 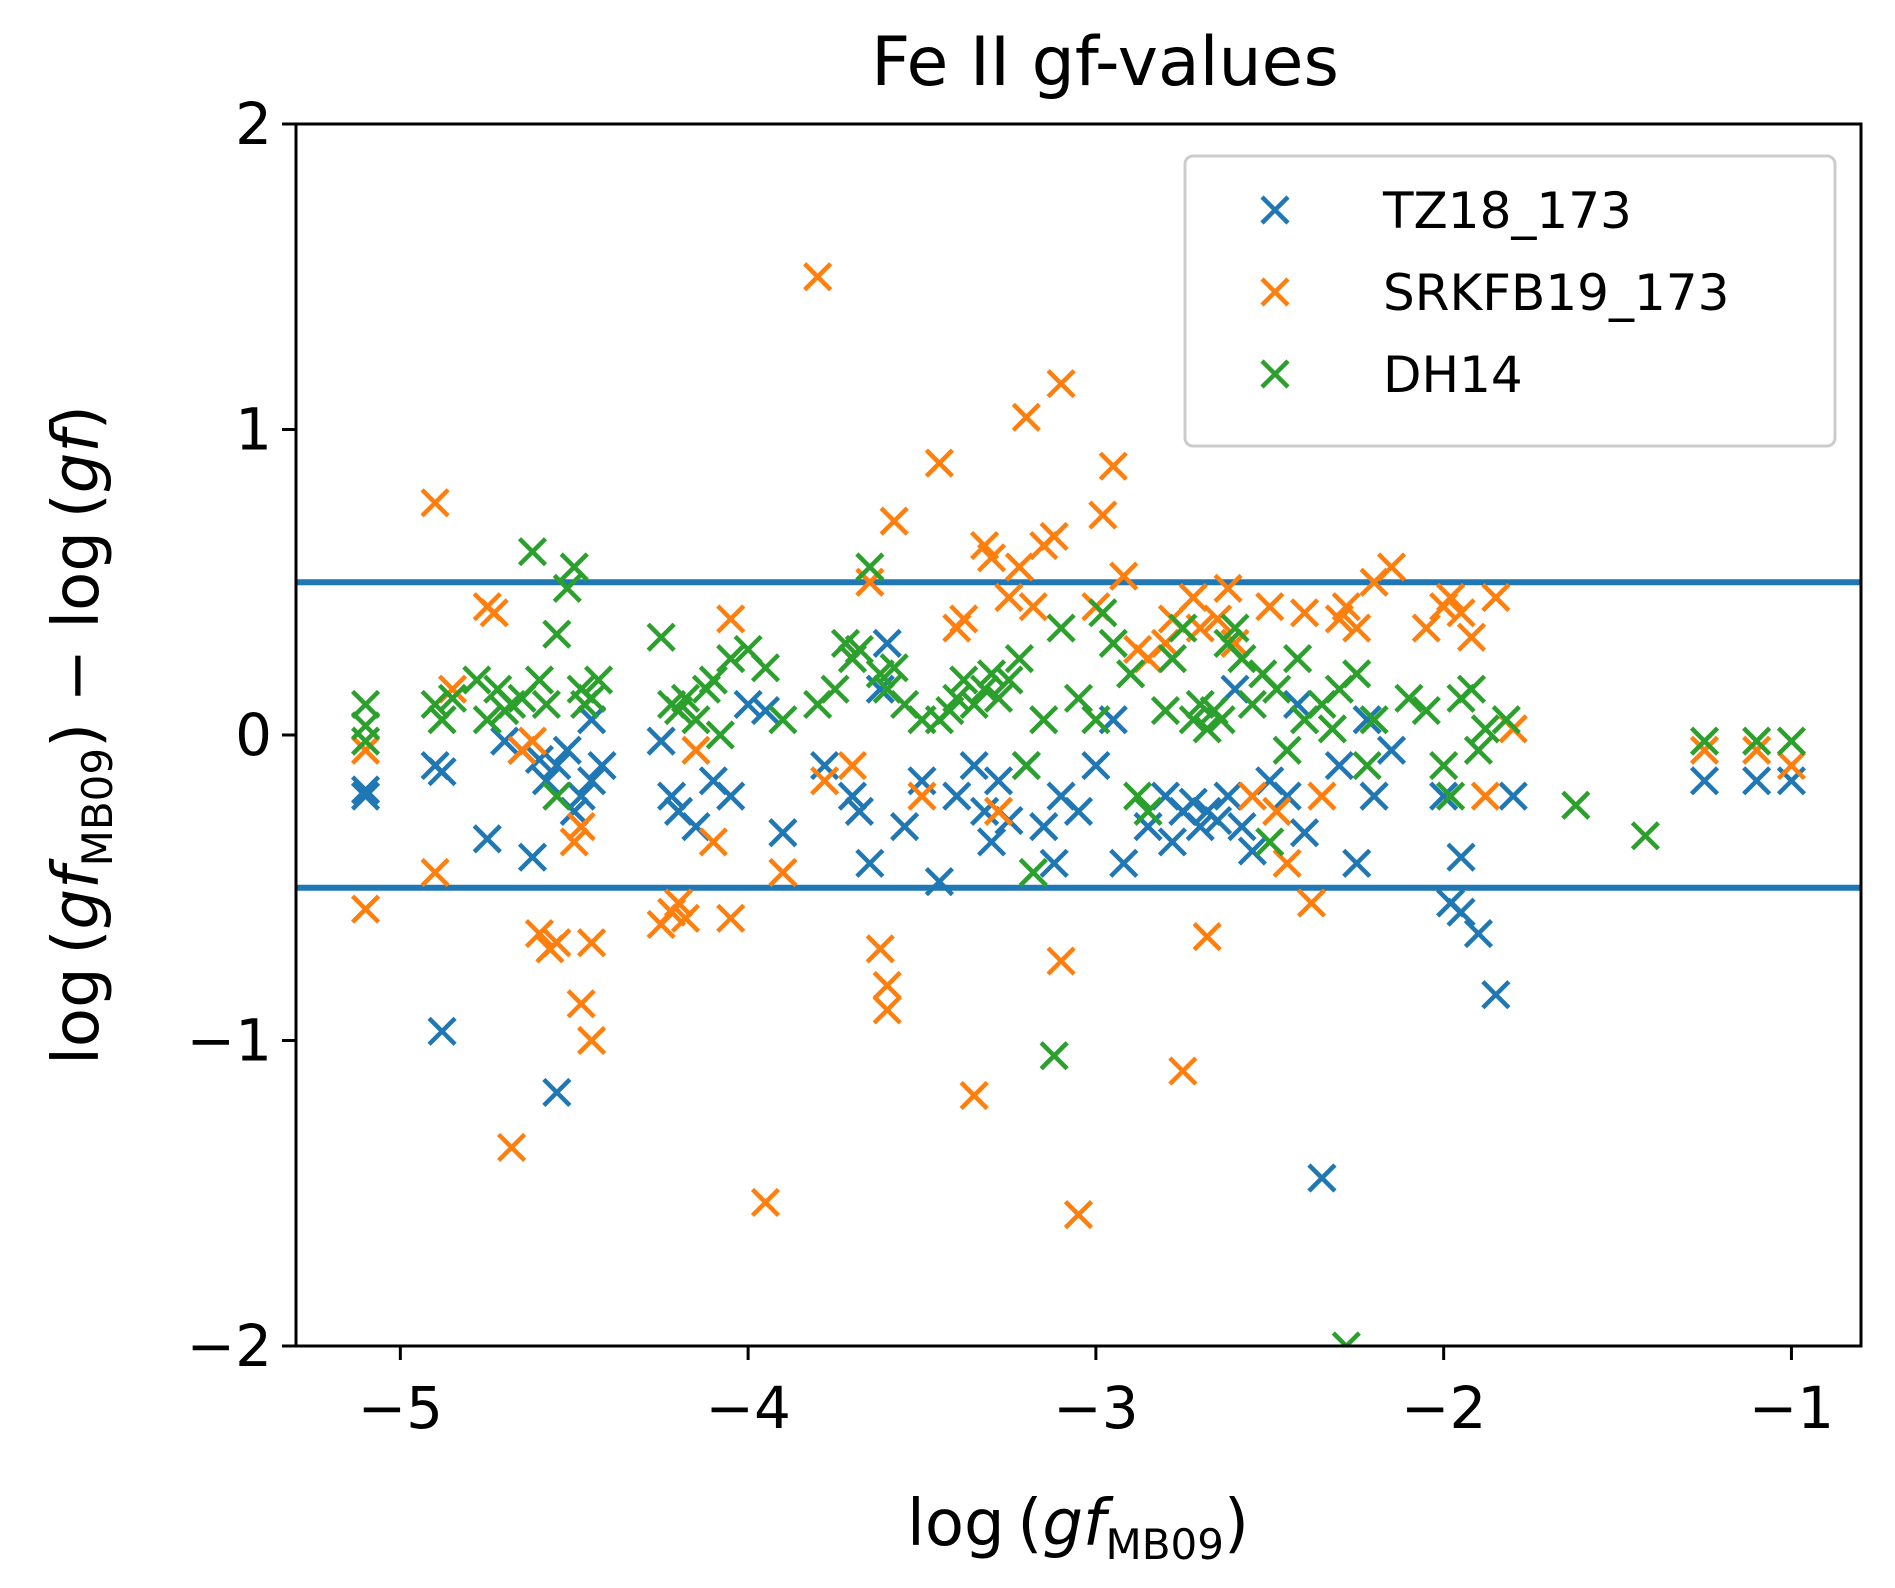 I want to click on x-tick-label: −3, so click(x=1096, y=1408).